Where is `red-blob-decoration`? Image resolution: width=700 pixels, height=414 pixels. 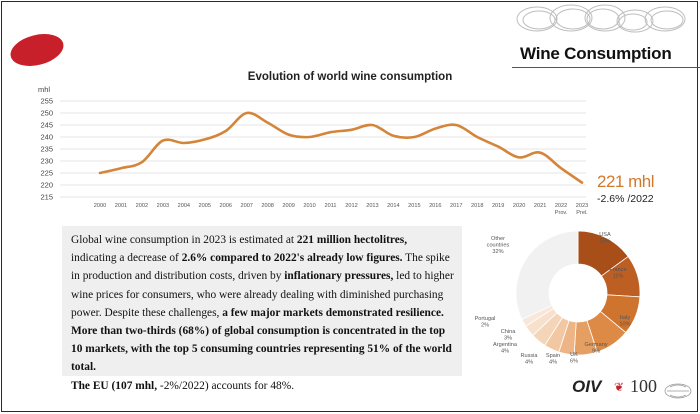 red-blob-decoration is located at coordinates (37, 50).